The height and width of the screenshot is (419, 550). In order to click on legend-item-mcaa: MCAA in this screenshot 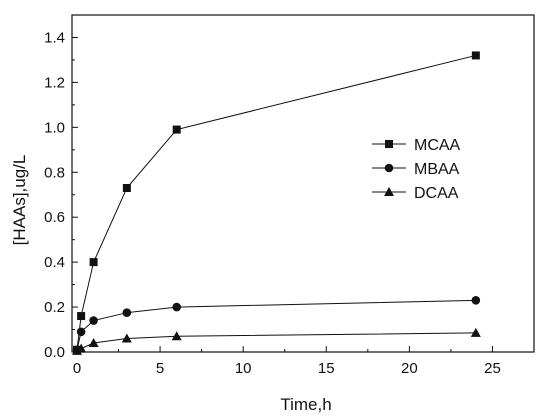, I will do `click(416, 145)`.